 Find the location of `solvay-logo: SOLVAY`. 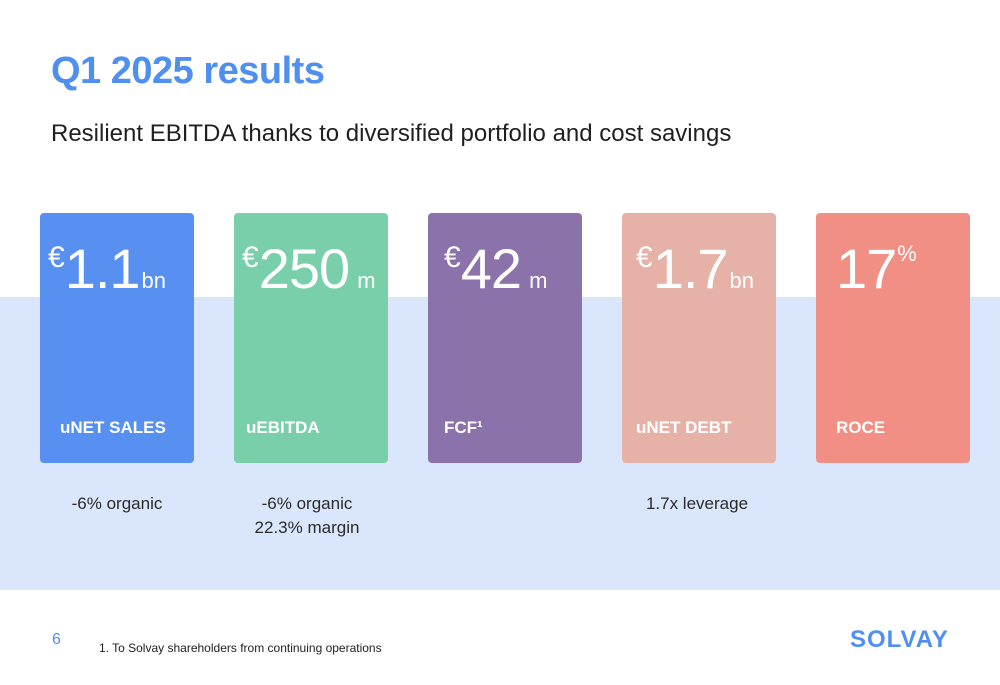

solvay-logo: SOLVAY is located at coordinates (899, 639).